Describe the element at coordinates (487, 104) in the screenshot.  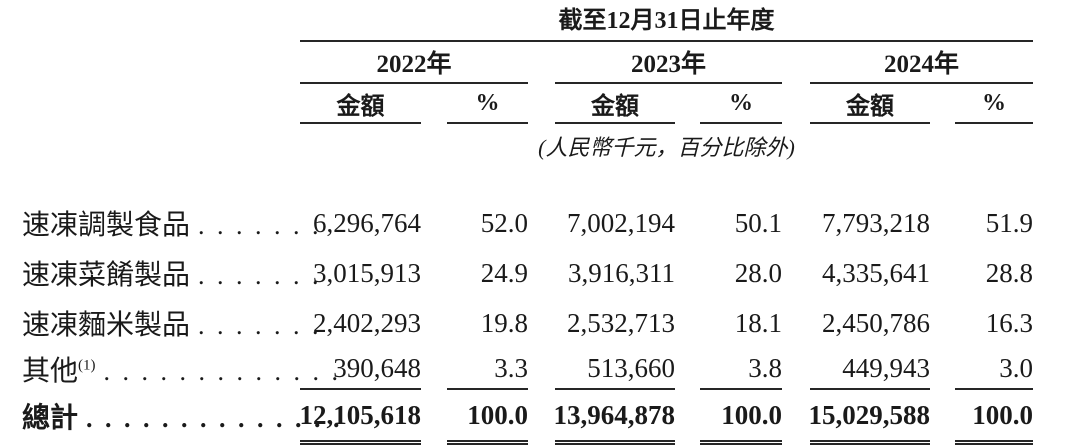
I see `col-header-percent-2022: %` at that location.